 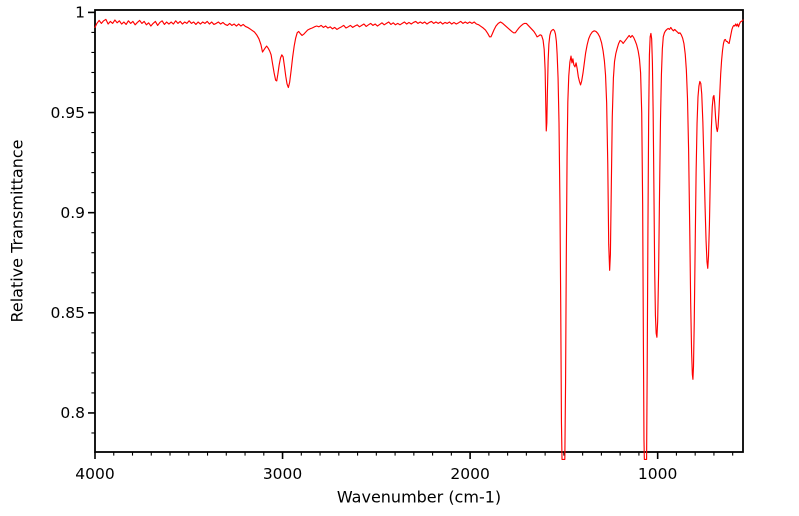 What do you see at coordinates (657, 474) in the screenshot?
I see `x-tick-label: 1000` at bounding box center [657, 474].